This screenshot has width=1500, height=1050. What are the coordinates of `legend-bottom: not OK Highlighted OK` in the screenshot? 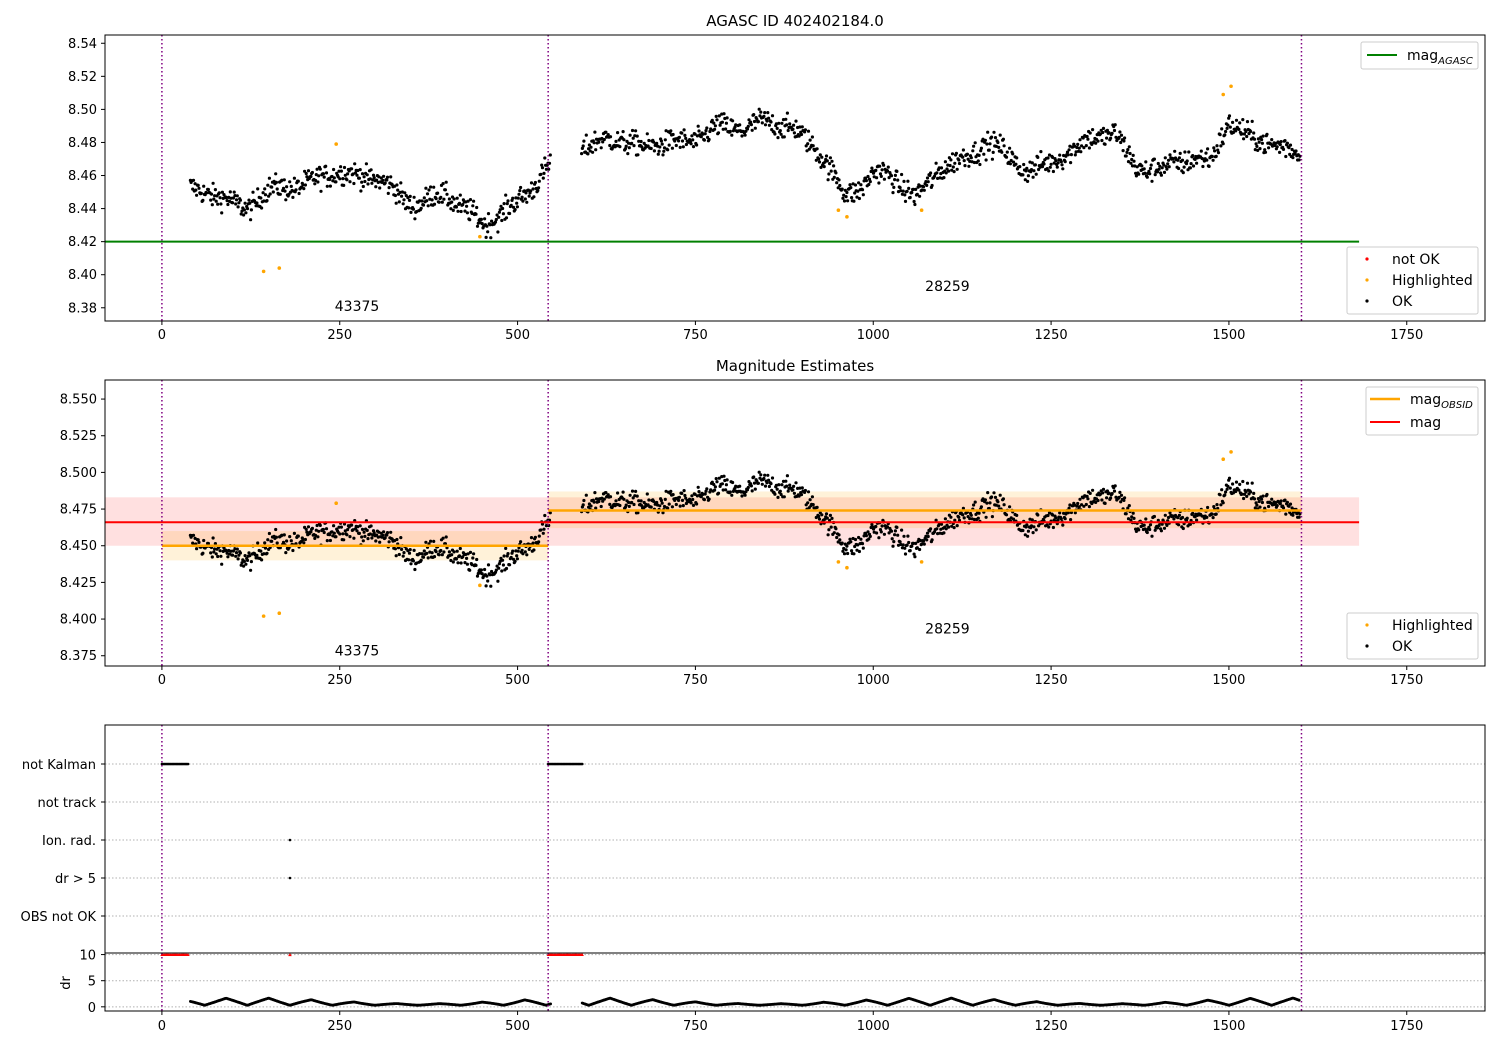 It's located at (1412, 280).